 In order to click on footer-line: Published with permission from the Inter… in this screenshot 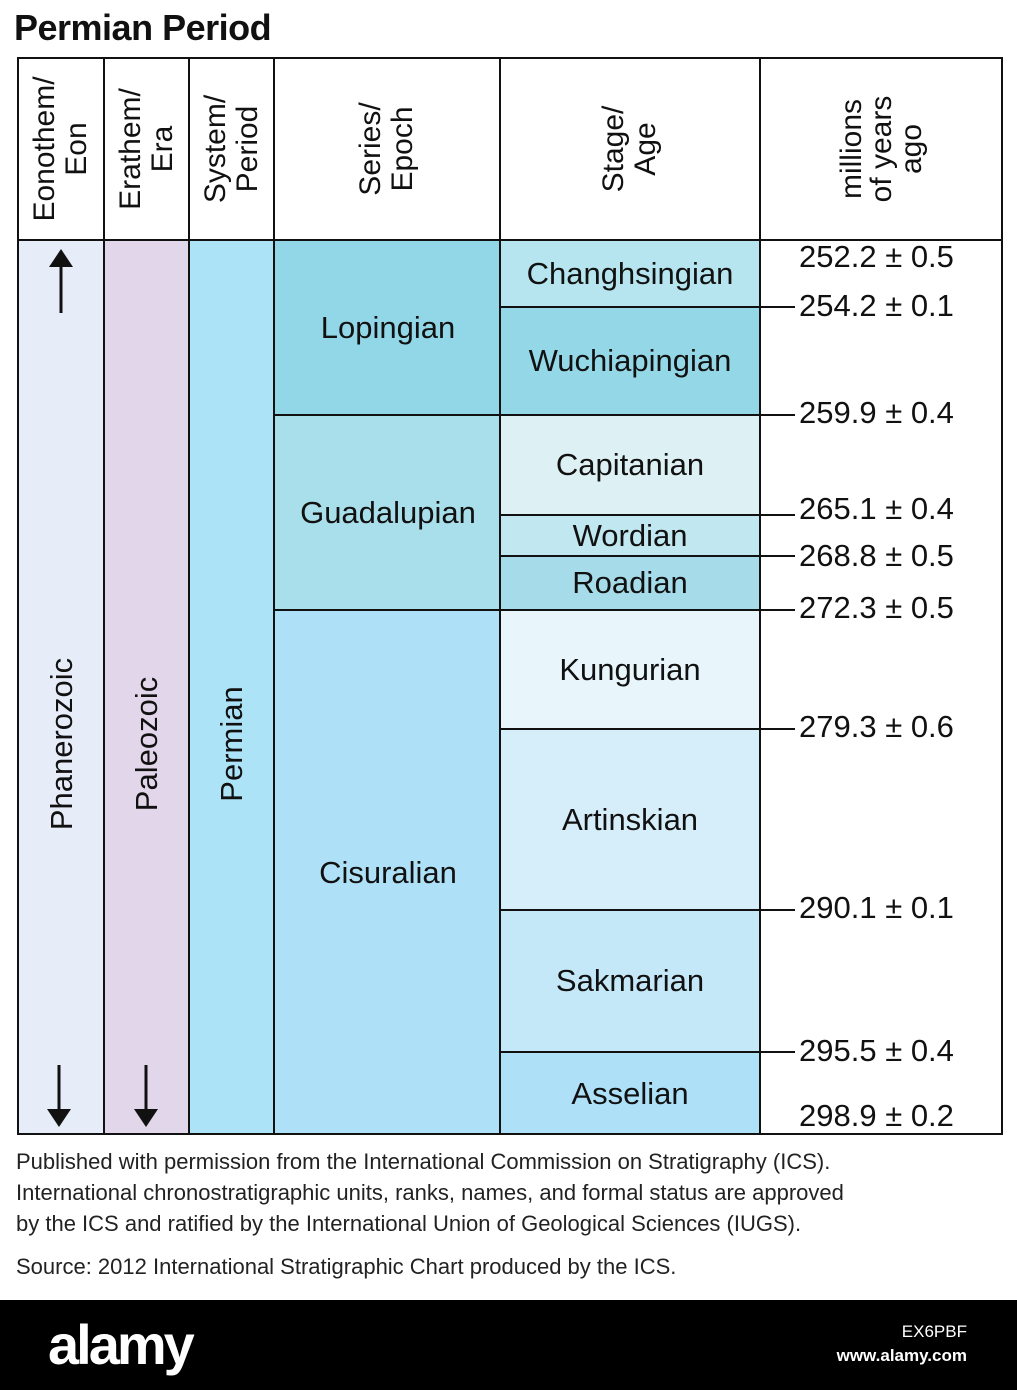, I will do `click(423, 1161)`.